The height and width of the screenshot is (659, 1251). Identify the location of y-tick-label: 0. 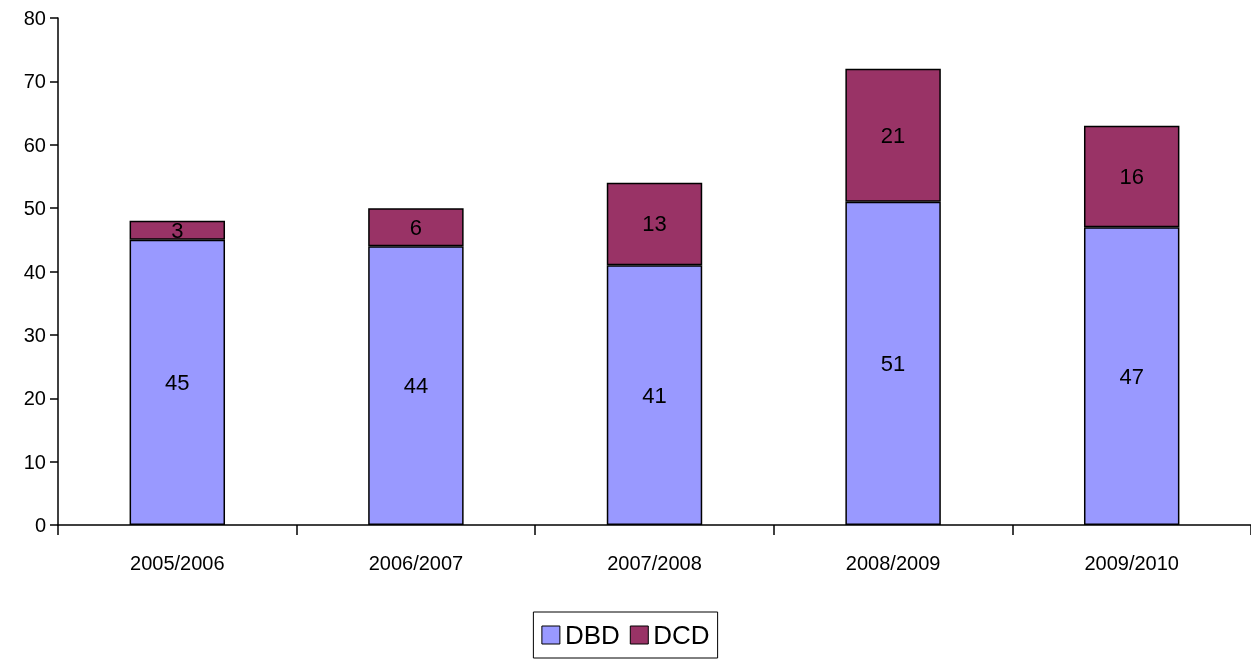
(40, 525).